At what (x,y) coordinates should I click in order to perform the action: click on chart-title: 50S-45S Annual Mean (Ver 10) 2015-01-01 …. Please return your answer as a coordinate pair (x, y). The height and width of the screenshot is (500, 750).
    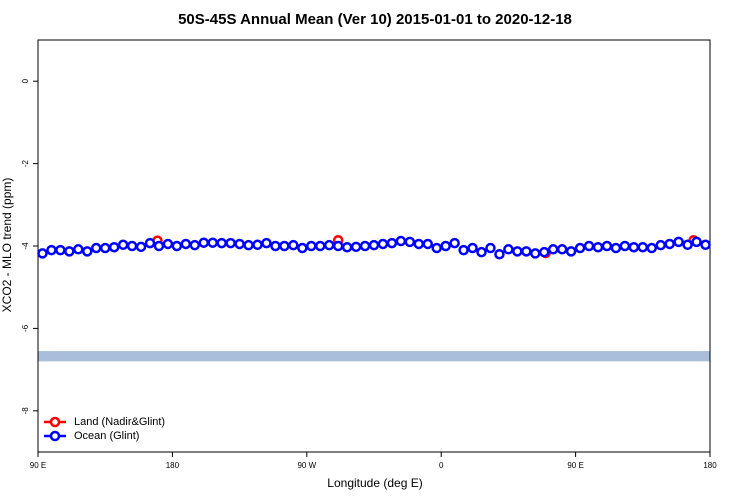
    Looking at the image, I should click on (375, 19).